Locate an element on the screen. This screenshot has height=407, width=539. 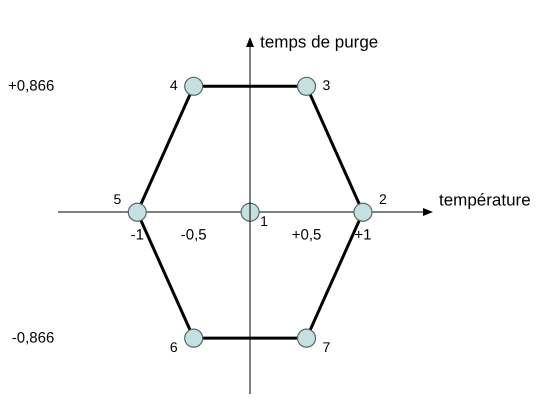
annotation: 6 is located at coordinates (174, 347).